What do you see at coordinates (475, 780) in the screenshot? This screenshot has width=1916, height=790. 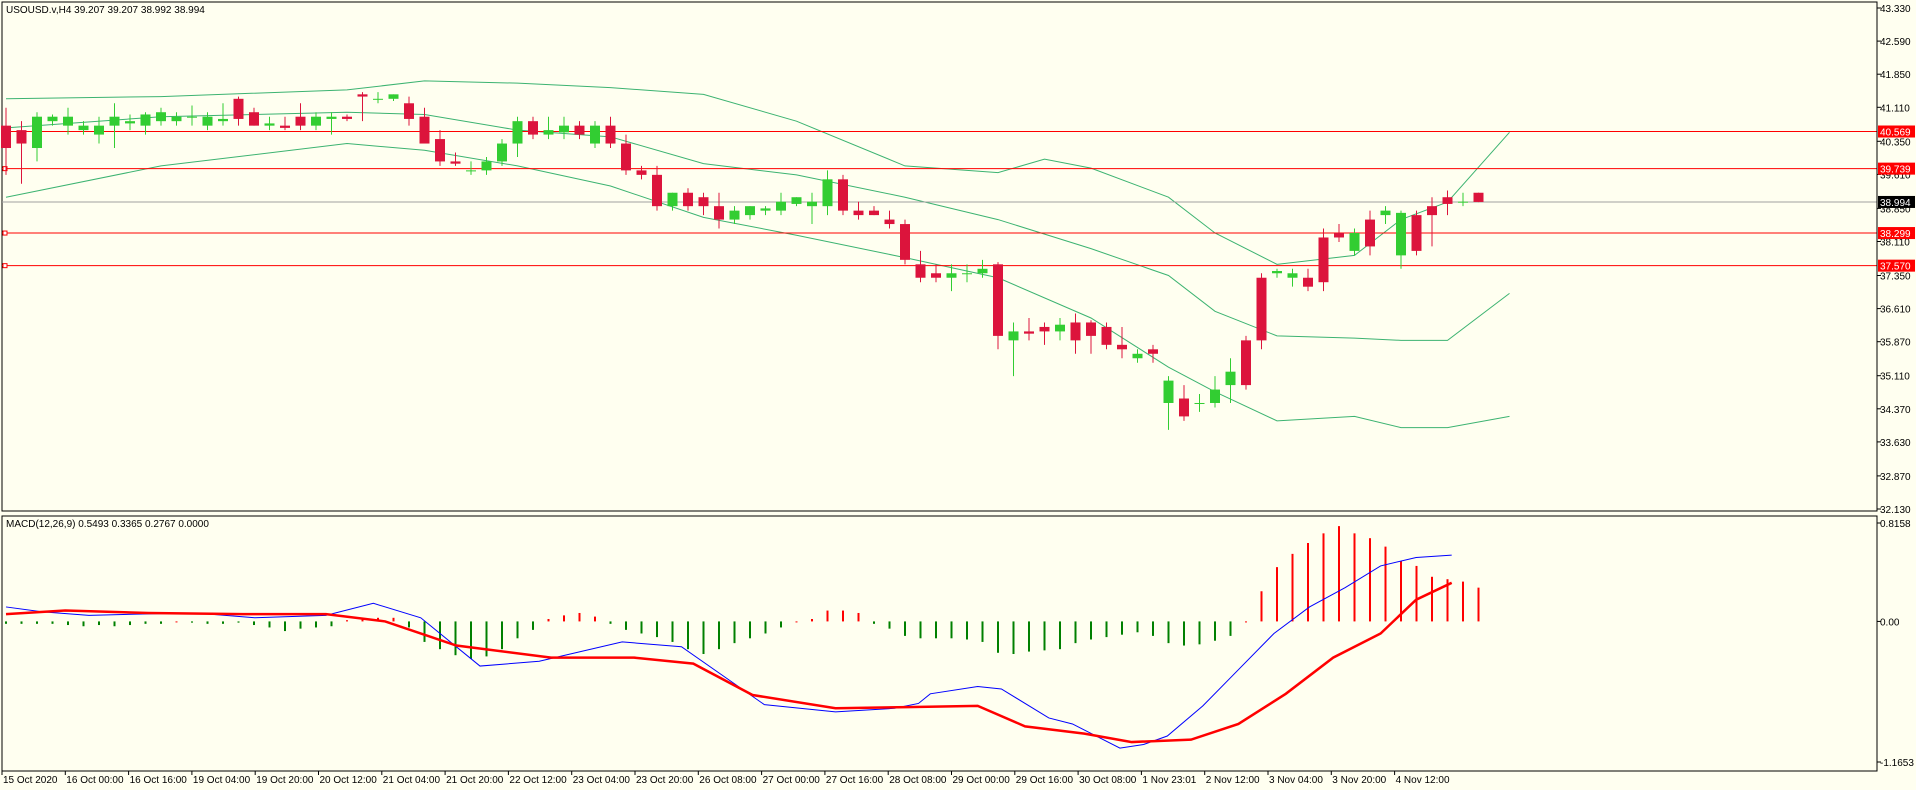 I see `time-tick-label: 21 Oct 20:00` at bounding box center [475, 780].